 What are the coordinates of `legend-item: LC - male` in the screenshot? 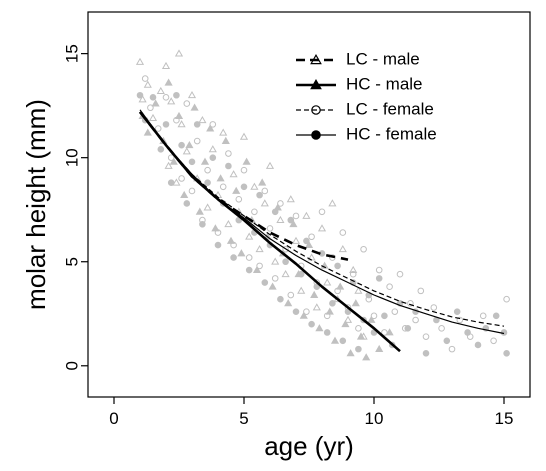 It's located at (358, 58).